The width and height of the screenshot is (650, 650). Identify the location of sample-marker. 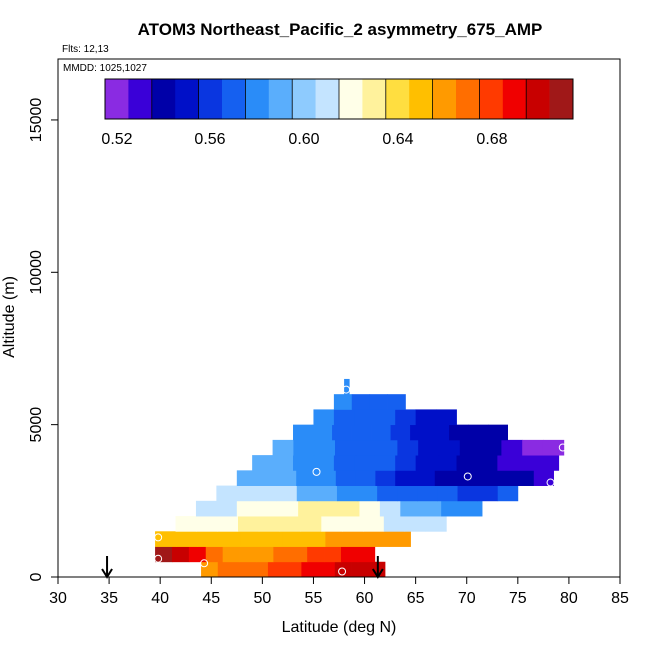
(562, 447).